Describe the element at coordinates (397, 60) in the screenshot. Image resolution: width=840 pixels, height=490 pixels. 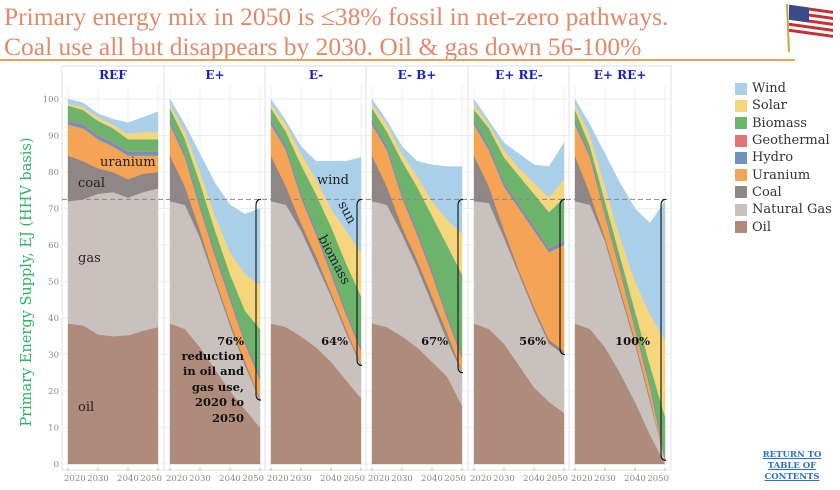
I see `title-divider` at that location.